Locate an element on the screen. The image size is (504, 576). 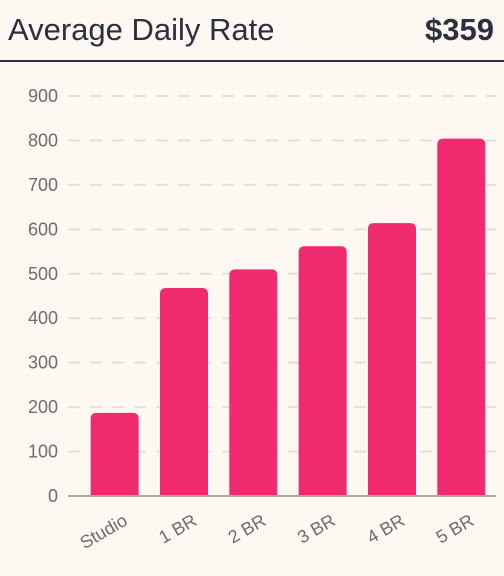
y-tick-label: 800 is located at coordinates (43, 140).